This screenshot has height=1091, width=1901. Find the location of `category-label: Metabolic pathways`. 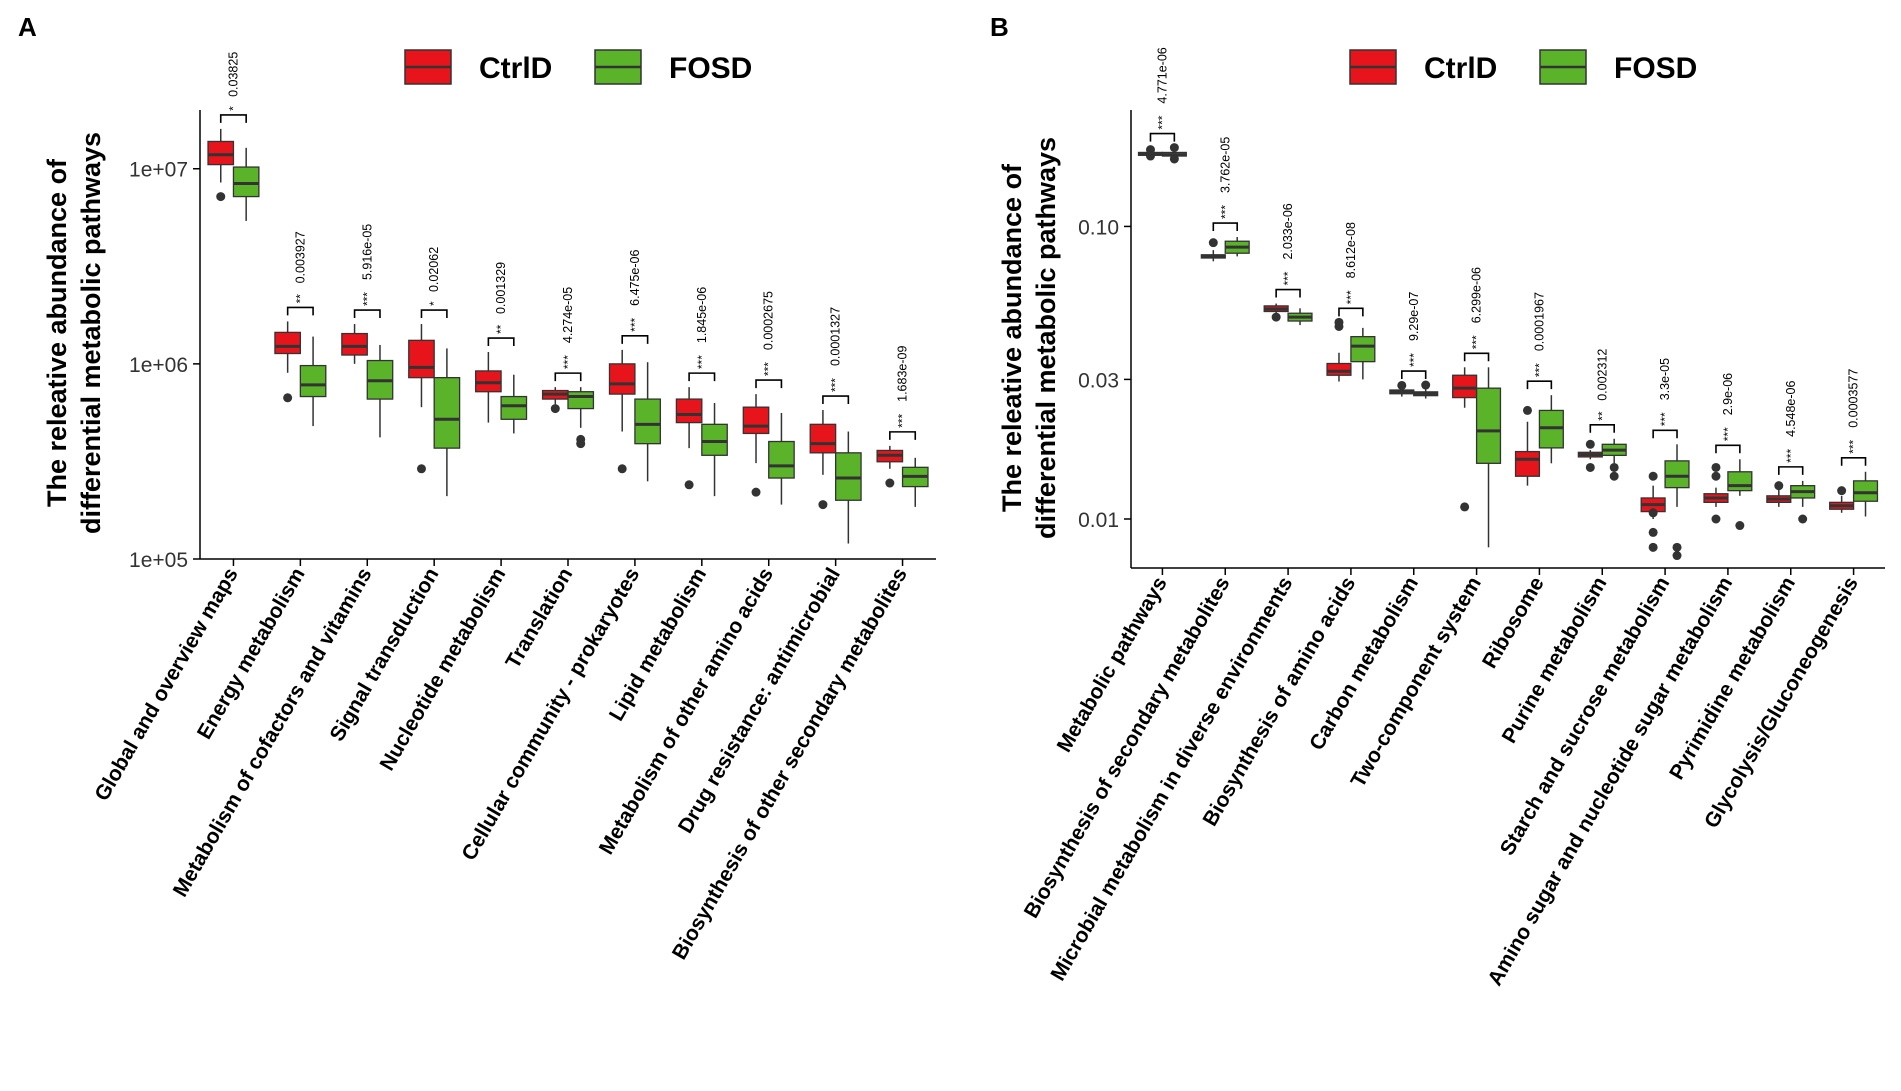

category-label: Metabolic pathways is located at coordinates (1112, 664).